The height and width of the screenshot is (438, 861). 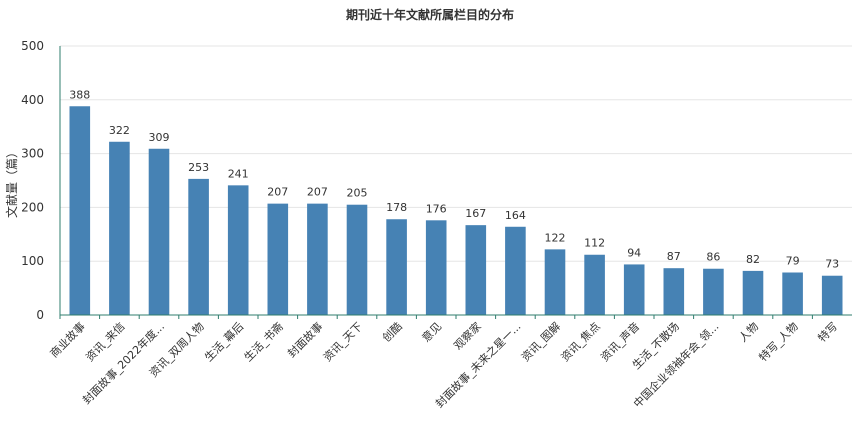 I want to click on x-tick-label: 资讯_图解, so click(x=540, y=341).